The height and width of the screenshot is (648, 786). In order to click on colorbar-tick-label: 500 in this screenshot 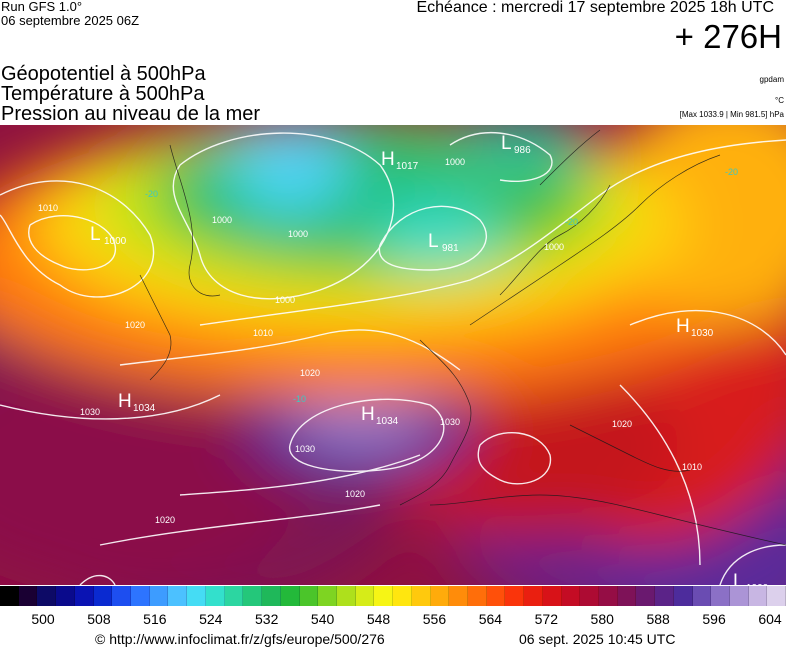, I will do `click(43, 619)`.